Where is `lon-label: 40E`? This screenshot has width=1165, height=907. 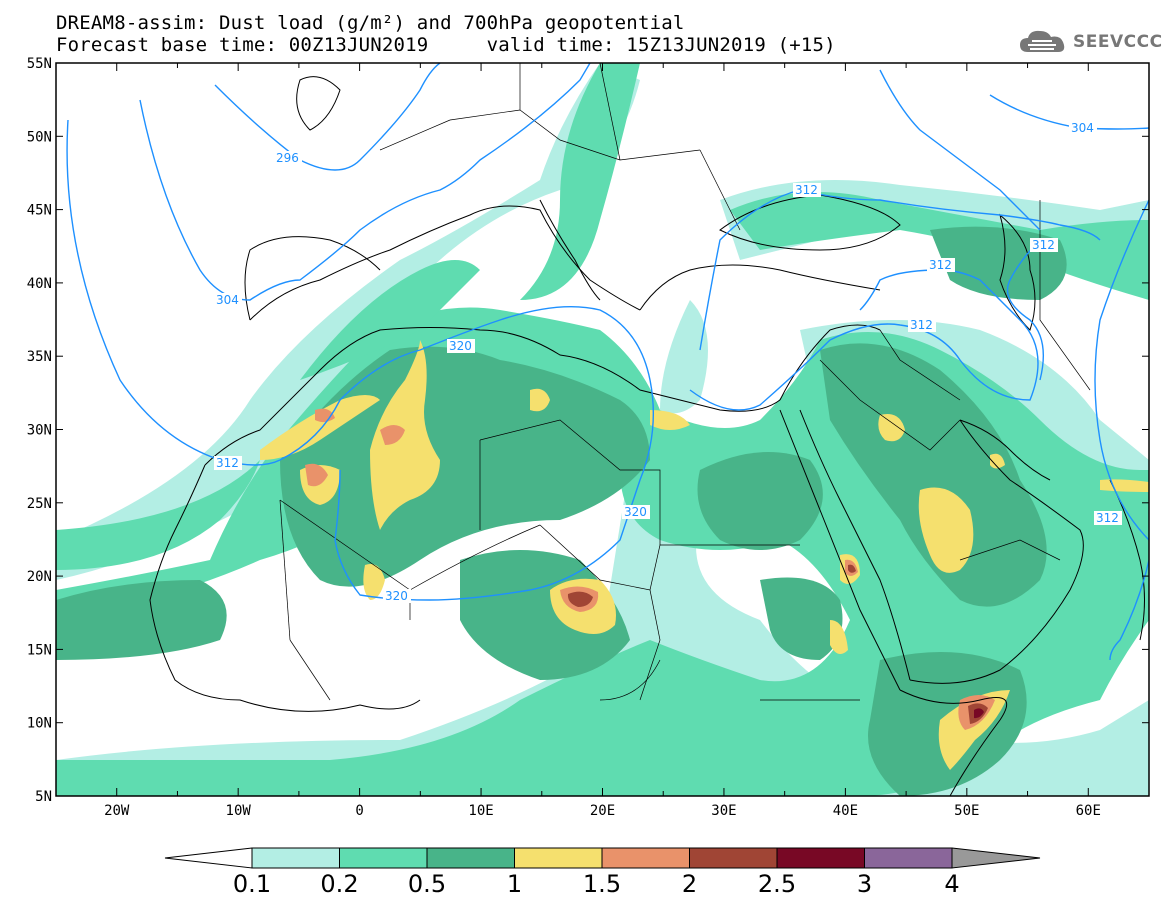 lon-label: 40E is located at coordinates (845, 811).